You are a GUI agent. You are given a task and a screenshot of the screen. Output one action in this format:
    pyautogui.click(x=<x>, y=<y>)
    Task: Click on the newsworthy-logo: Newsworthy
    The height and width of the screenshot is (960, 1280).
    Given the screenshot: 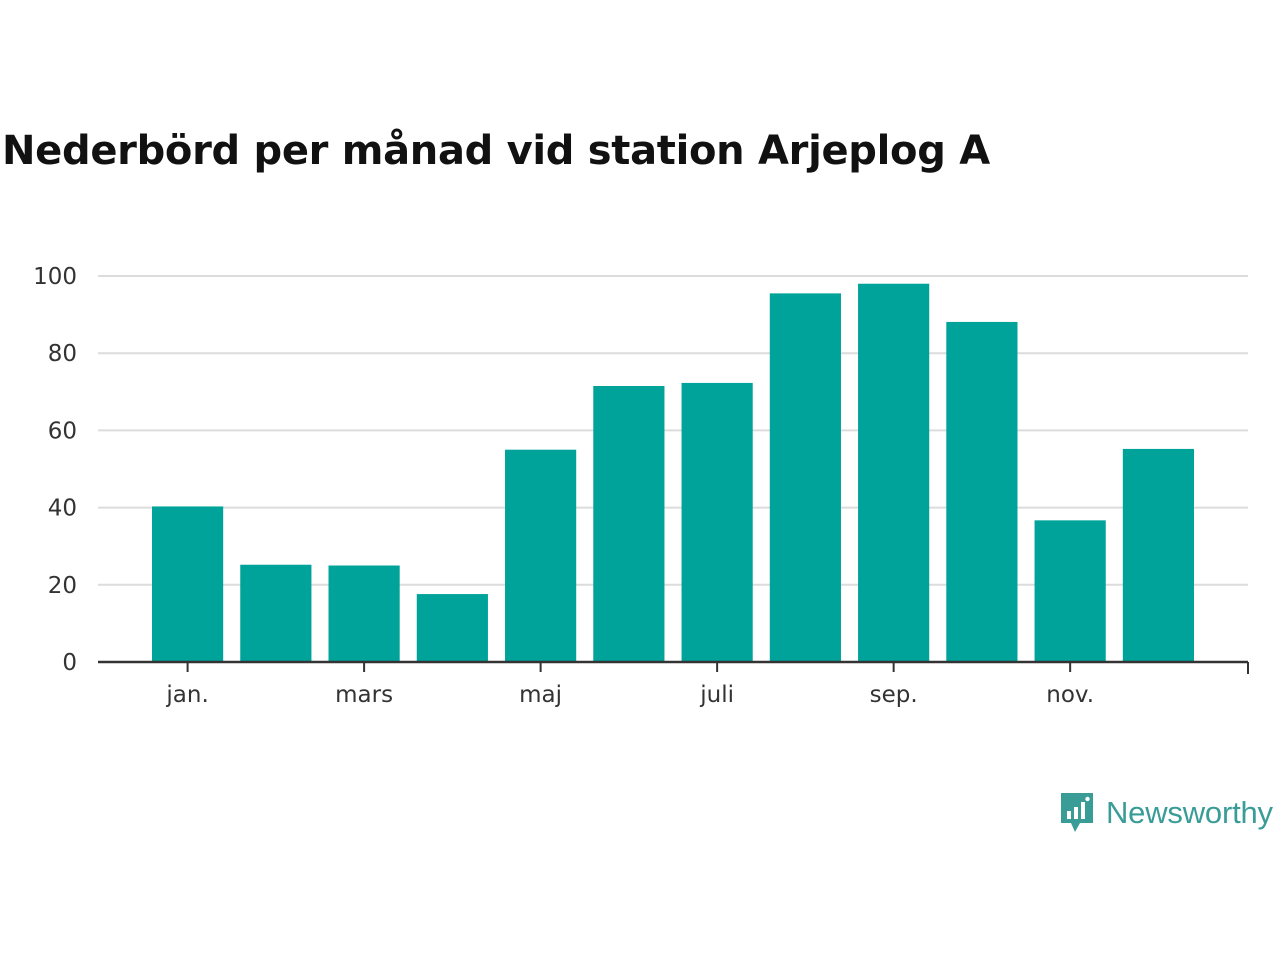 What is the action you would take?
    pyautogui.click(x=1165, y=813)
    